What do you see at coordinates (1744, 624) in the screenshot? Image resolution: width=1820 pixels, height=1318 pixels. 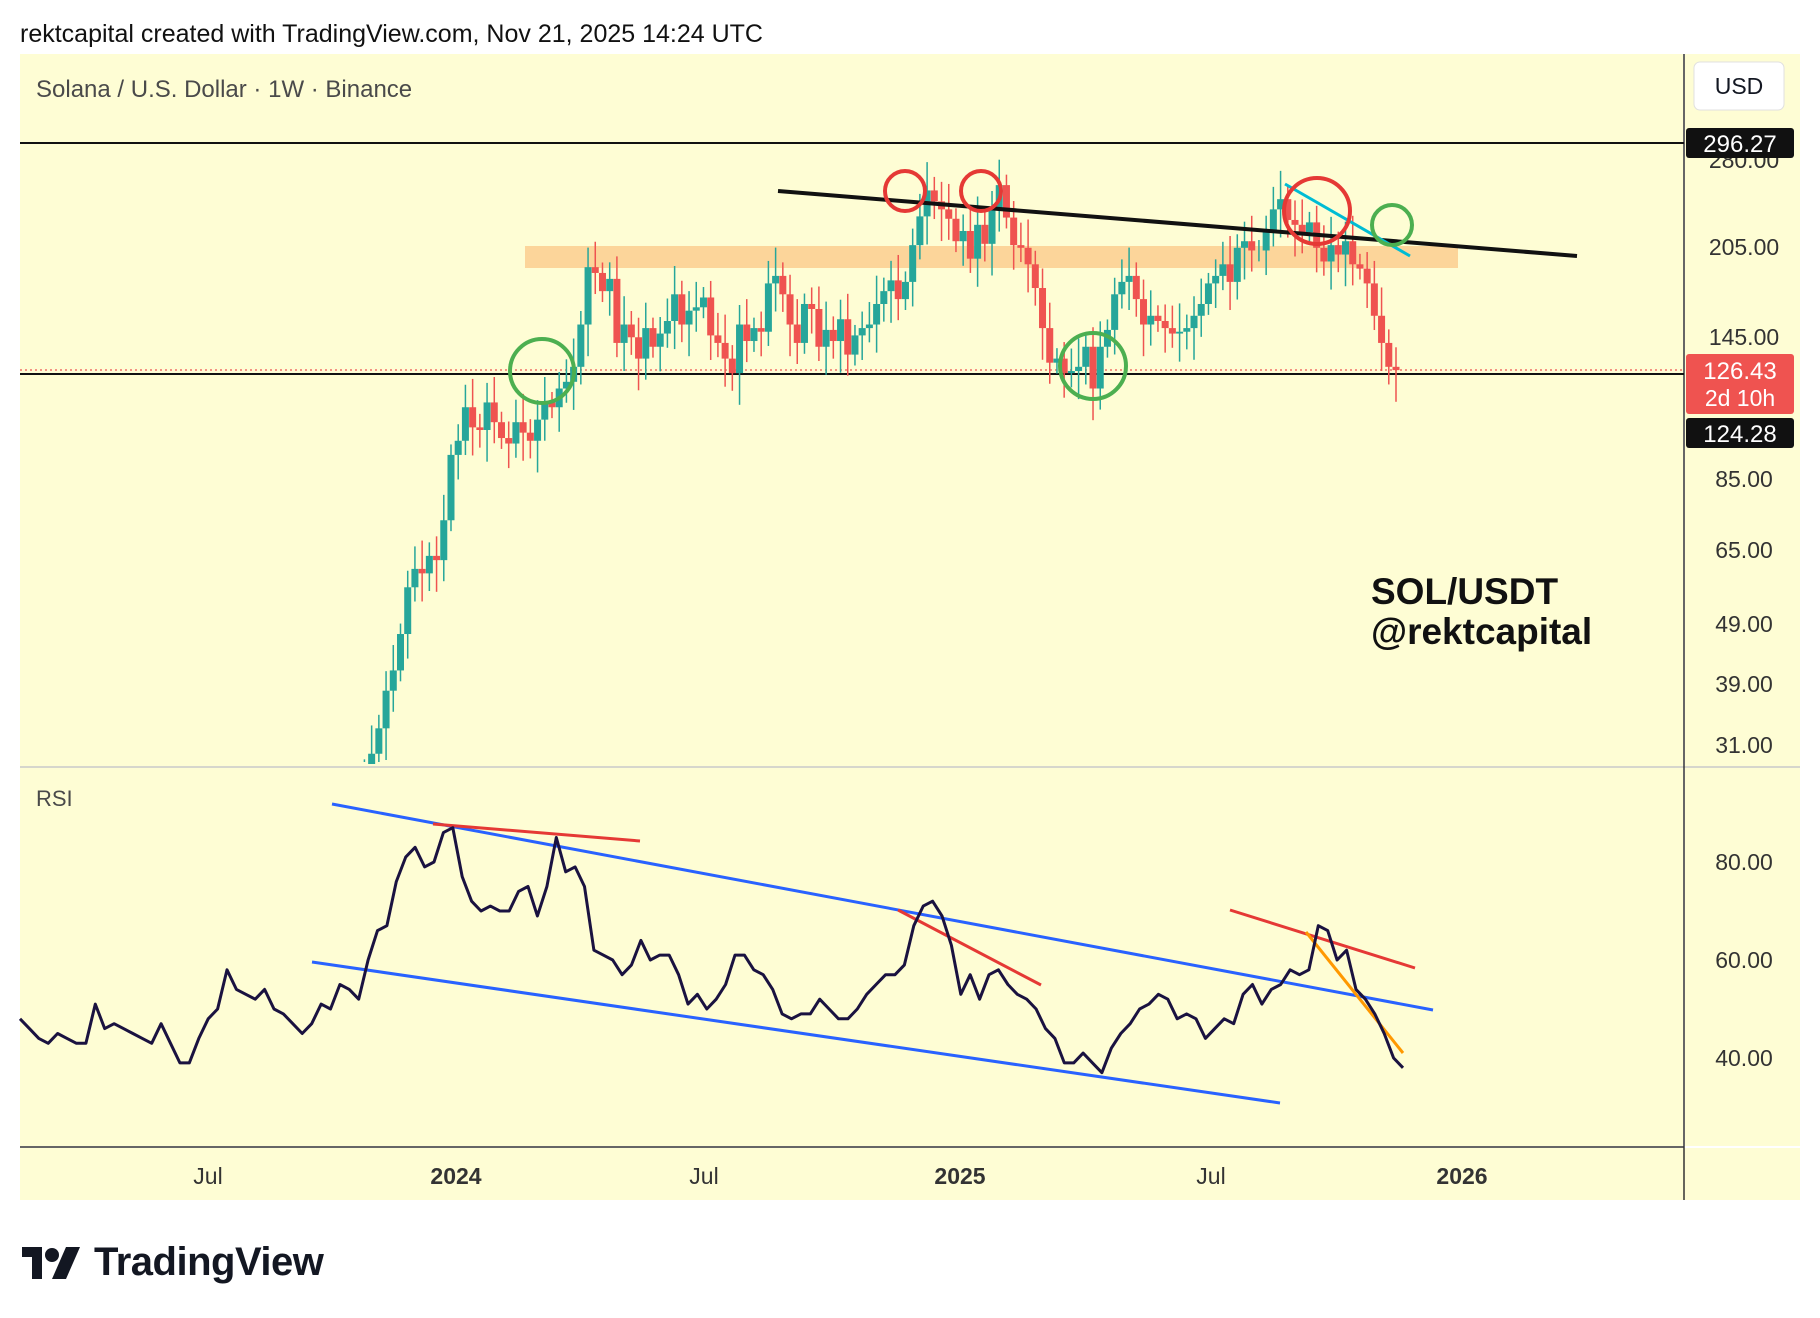 I see `price-tick-label: 49.00` at bounding box center [1744, 624].